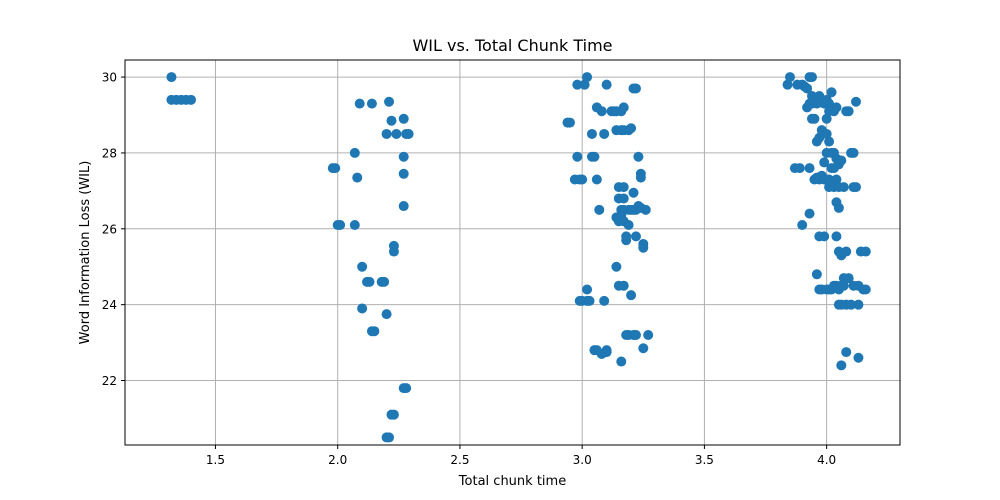 Image resolution: width=1000 pixels, height=500 pixels. What do you see at coordinates (512, 481) in the screenshot?
I see `x-axis-label: Total chunk time` at bounding box center [512, 481].